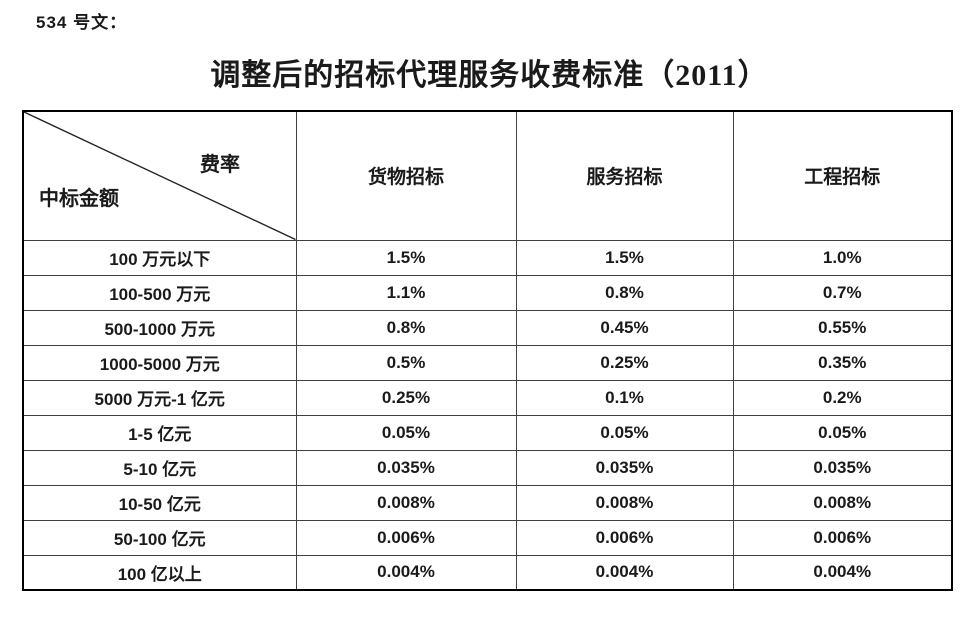 This screenshot has width=979, height=629. I want to click on row-label: 10-50 亿元, so click(159, 502).